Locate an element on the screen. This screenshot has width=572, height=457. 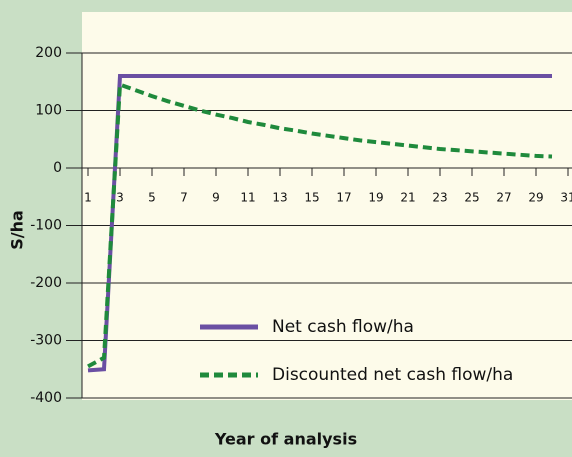
x-tick-label: 29 is located at coordinates (535, 198).